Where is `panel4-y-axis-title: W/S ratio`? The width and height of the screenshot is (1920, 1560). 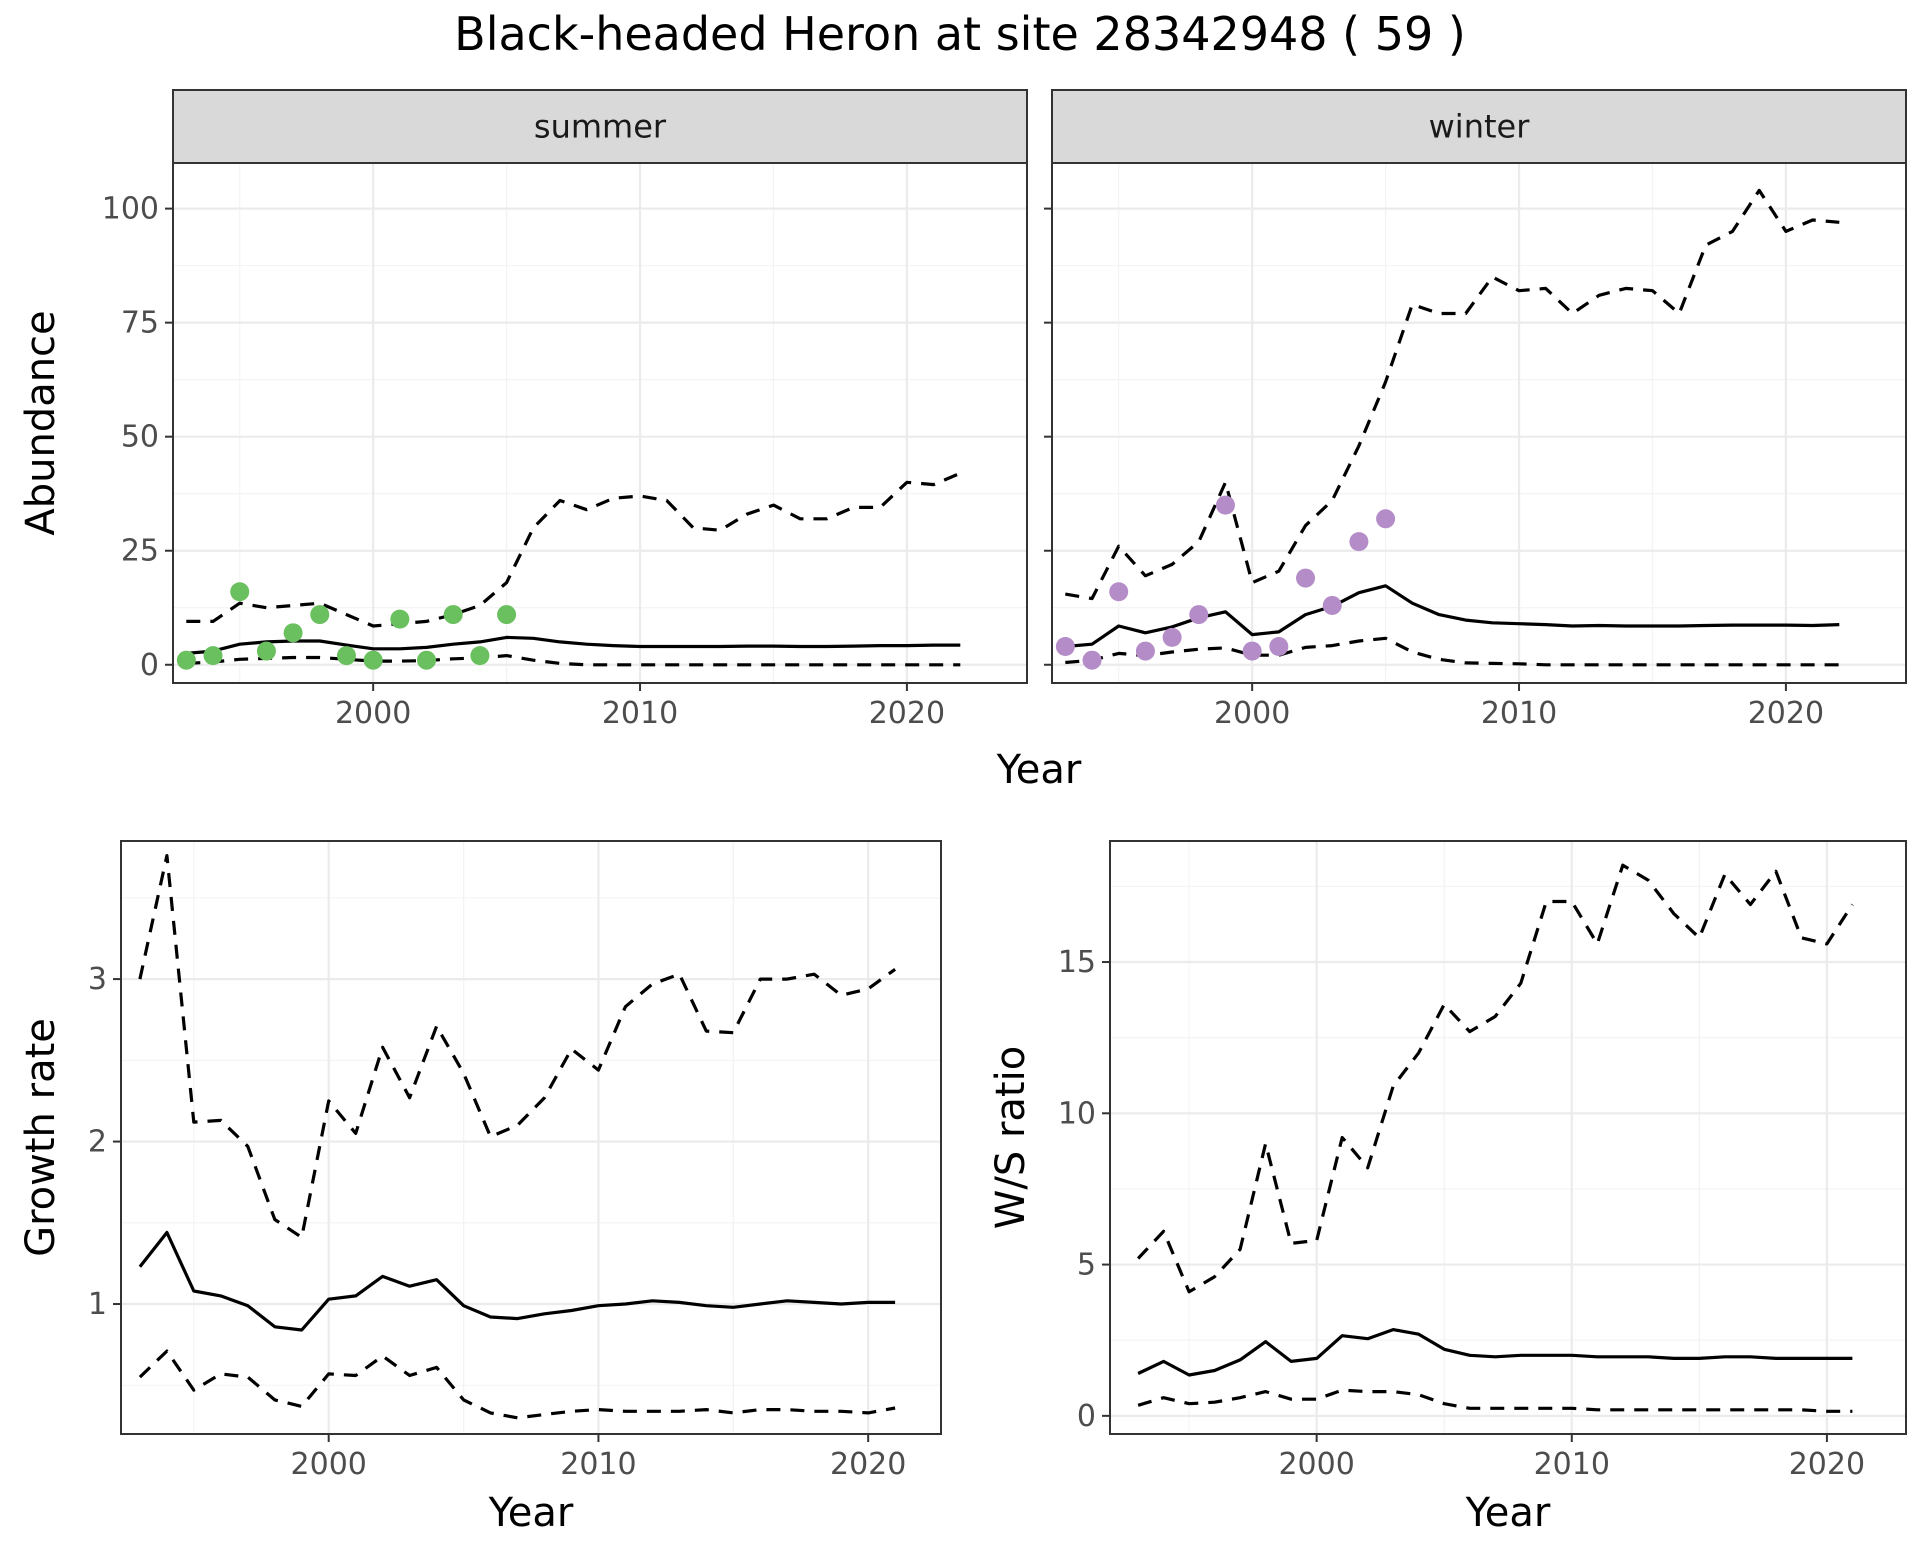 panel4-y-axis-title: W/S ratio is located at coordinates (1011, 1137).